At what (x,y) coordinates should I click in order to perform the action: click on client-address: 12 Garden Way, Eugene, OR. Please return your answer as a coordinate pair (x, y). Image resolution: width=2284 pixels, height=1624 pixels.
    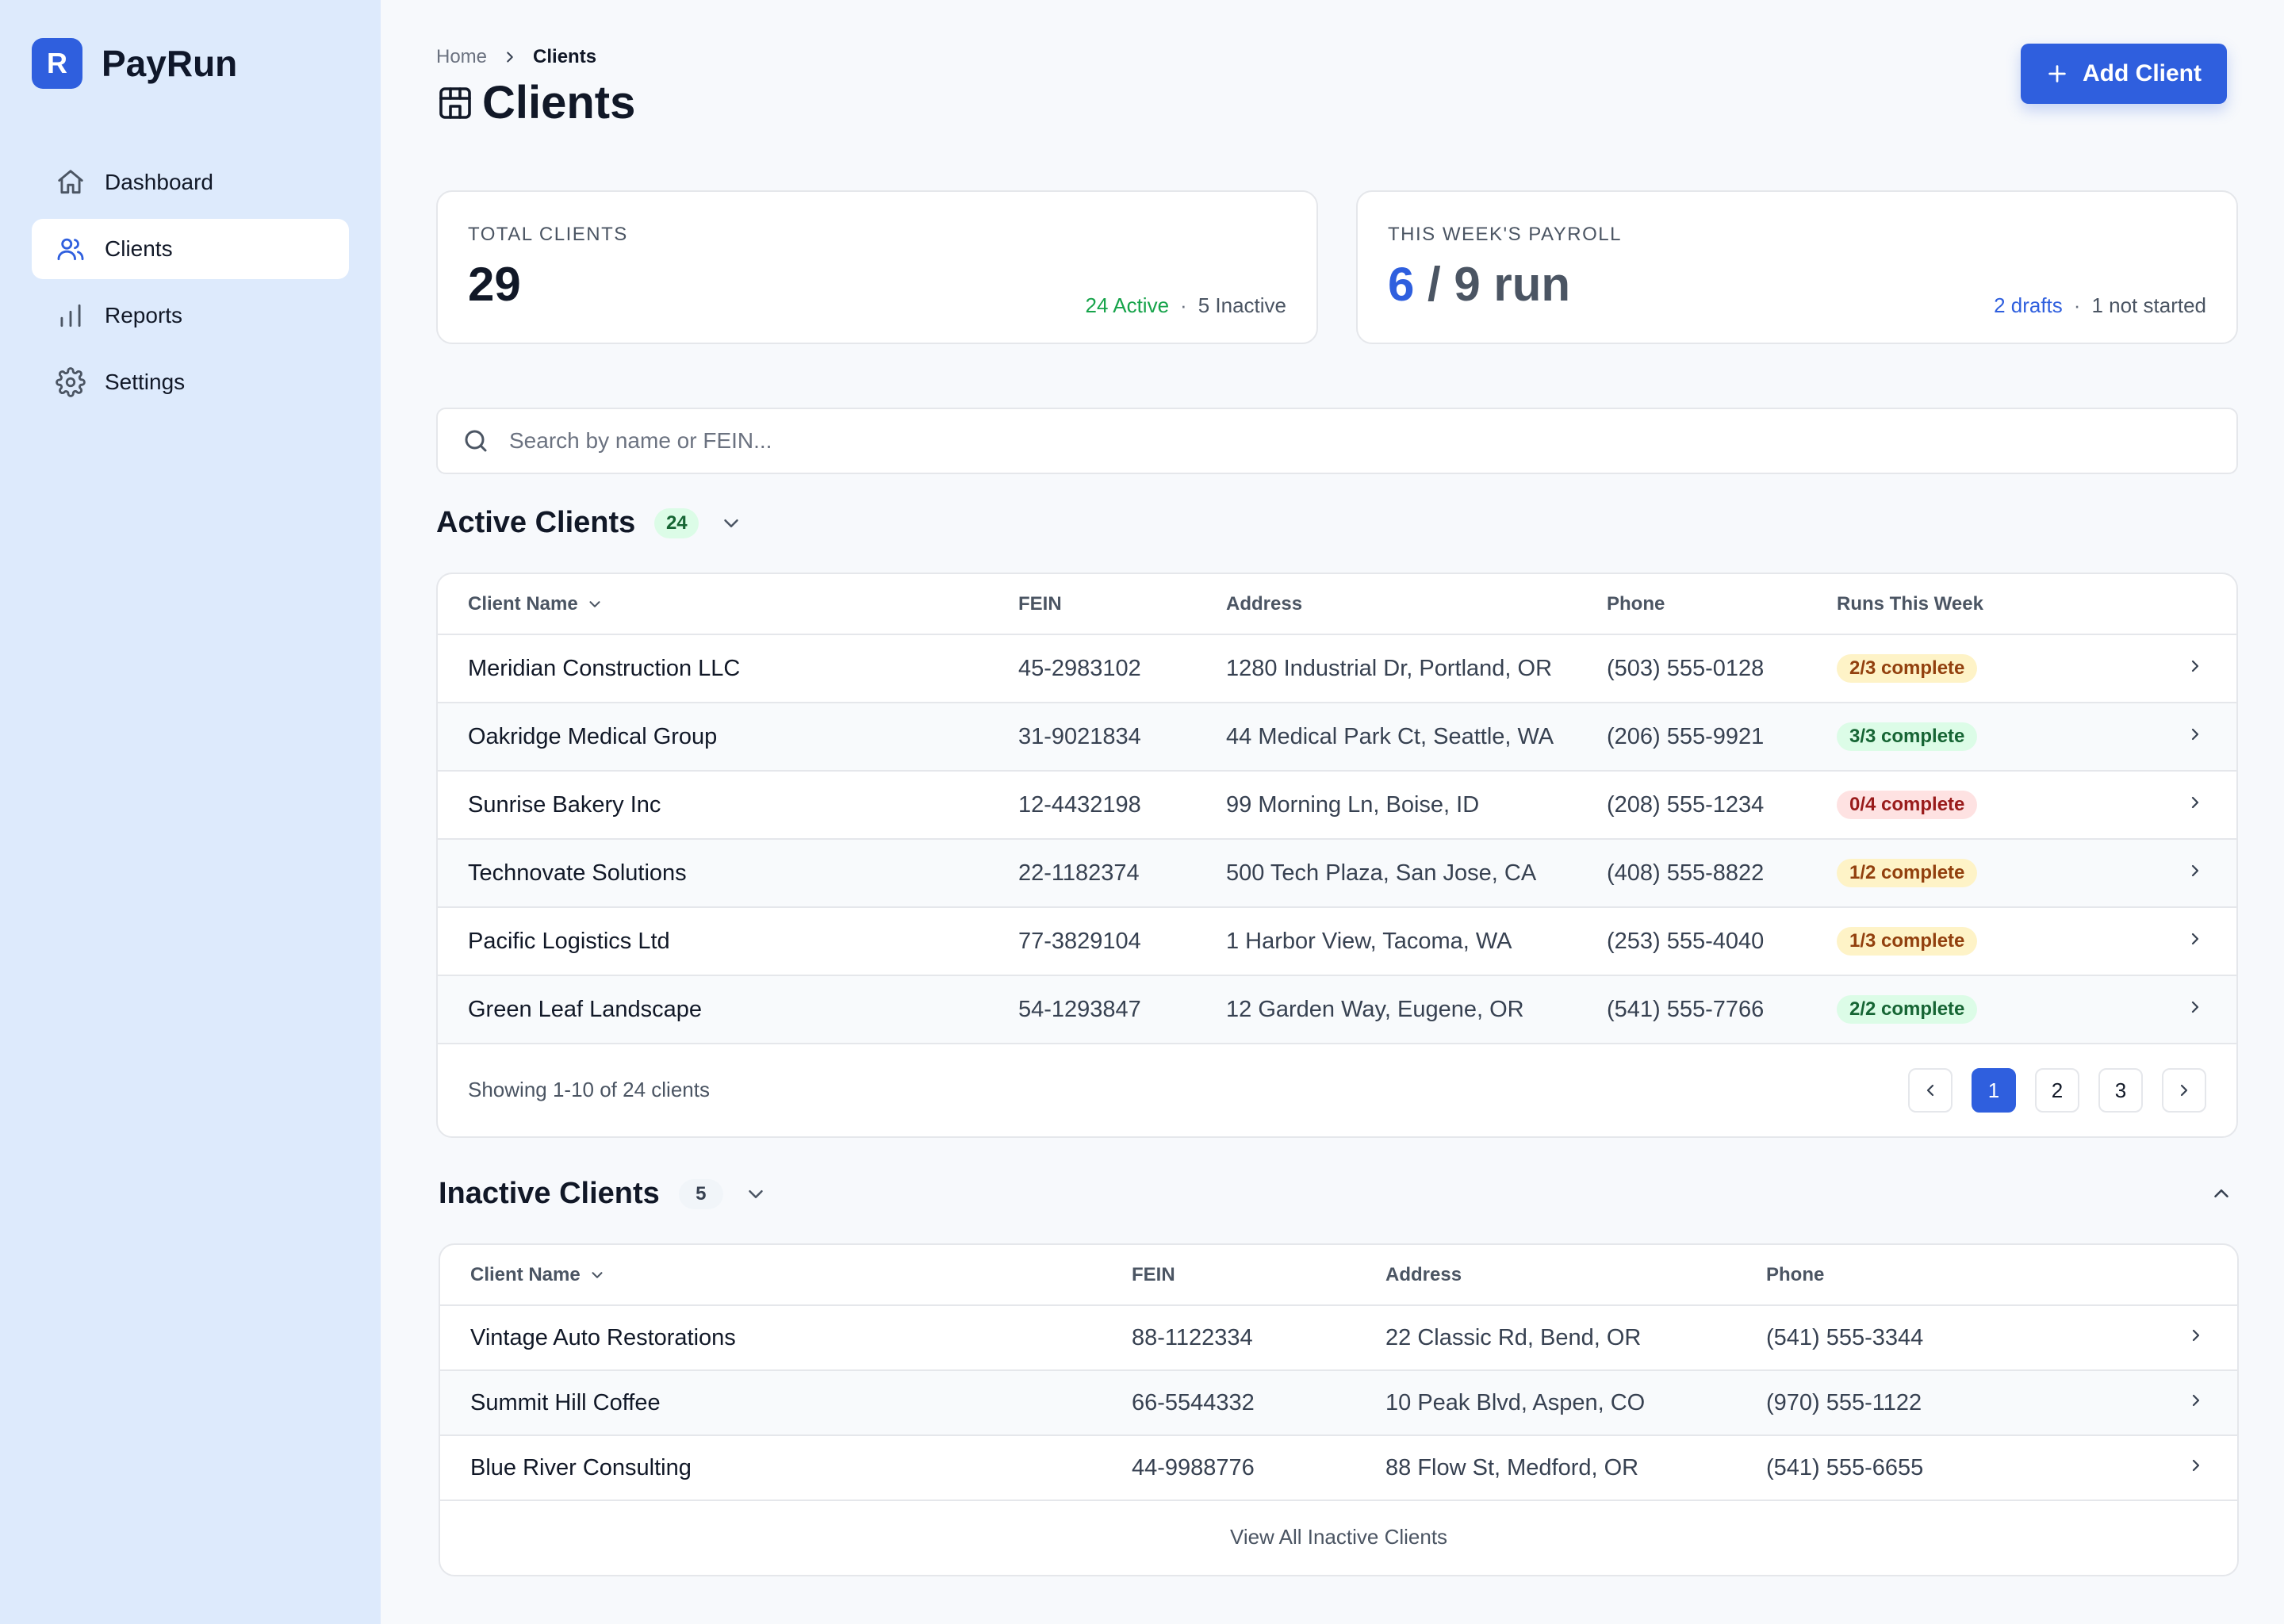
    Looking at the image, I should click on (1416, 1010).